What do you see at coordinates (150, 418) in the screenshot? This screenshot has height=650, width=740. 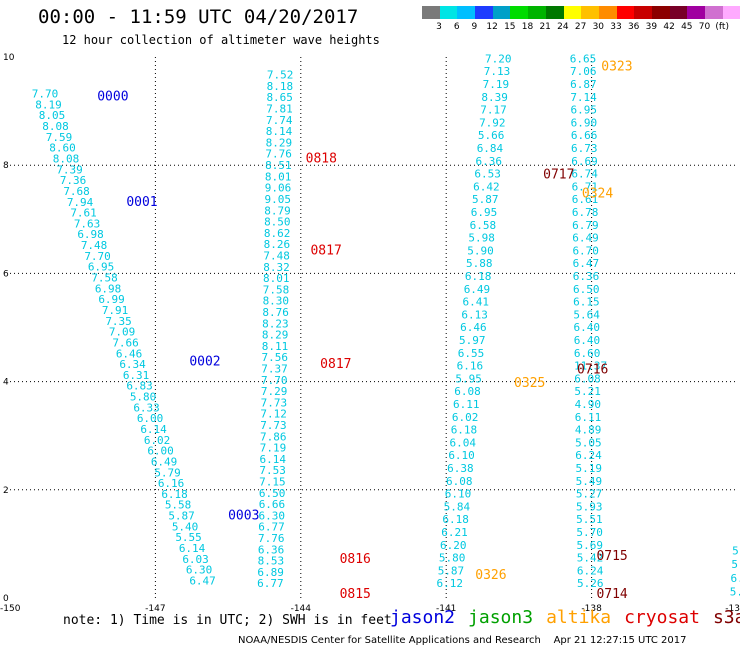 I see `wave-height-value: 6.00` at bounding box center [150, 418].